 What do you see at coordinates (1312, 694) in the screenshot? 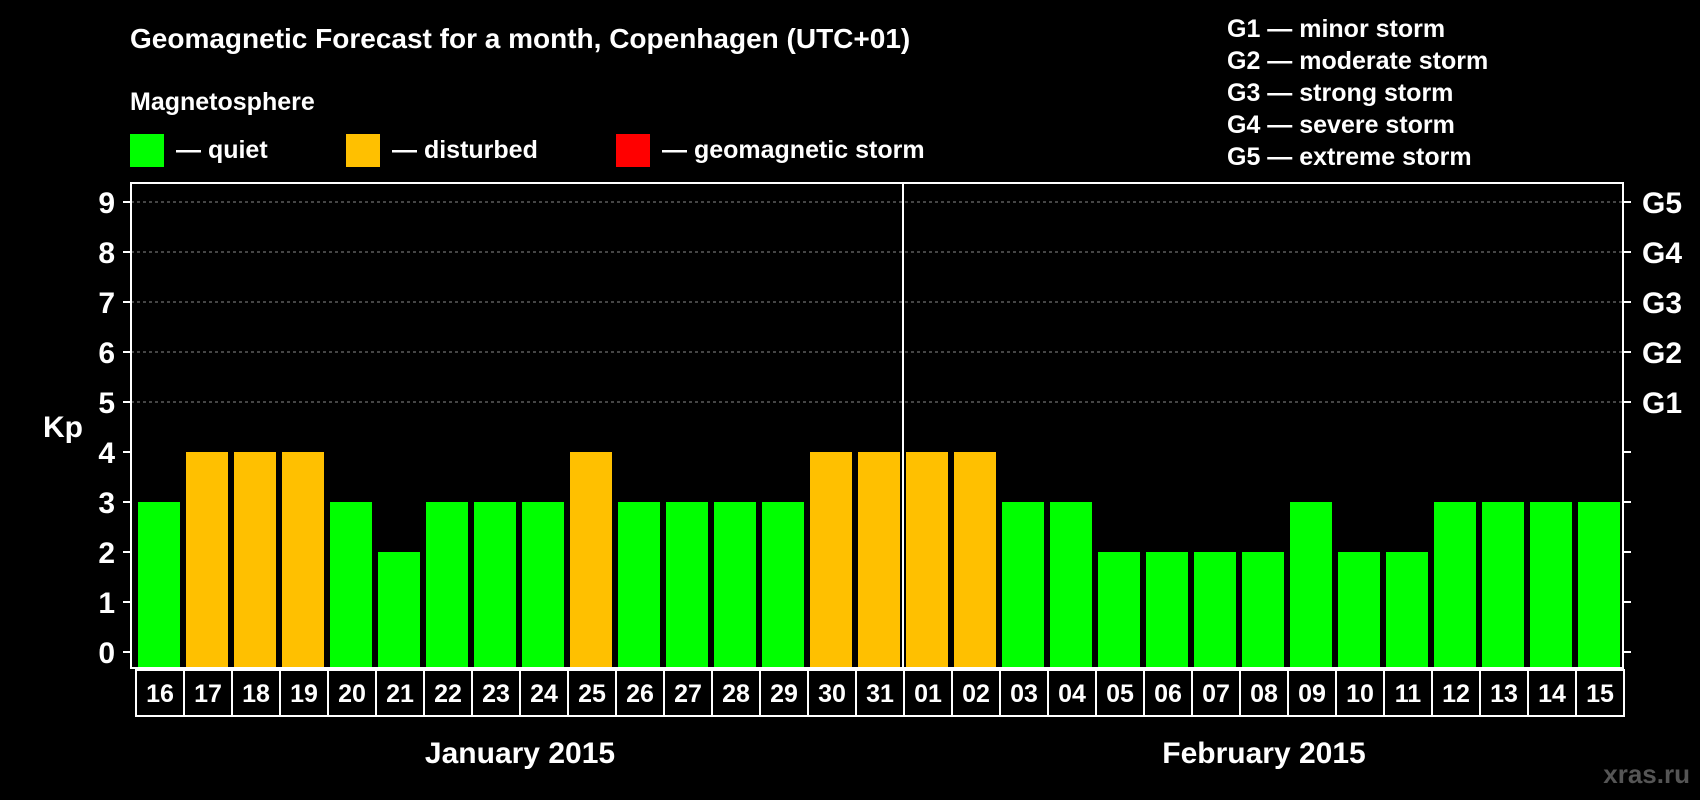
I see `date-label: 09` at bounding box center [1312, 694].